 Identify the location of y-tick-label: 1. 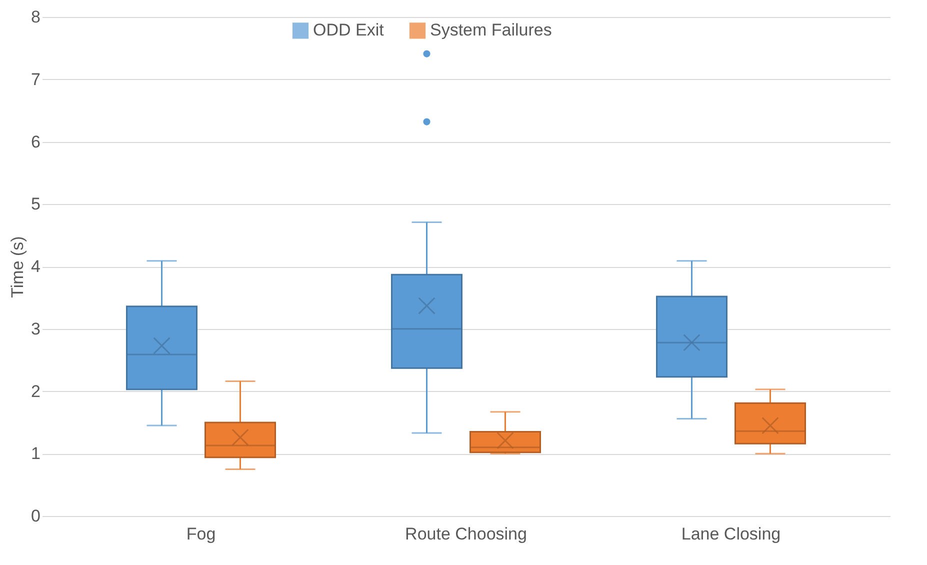
(35, 454).